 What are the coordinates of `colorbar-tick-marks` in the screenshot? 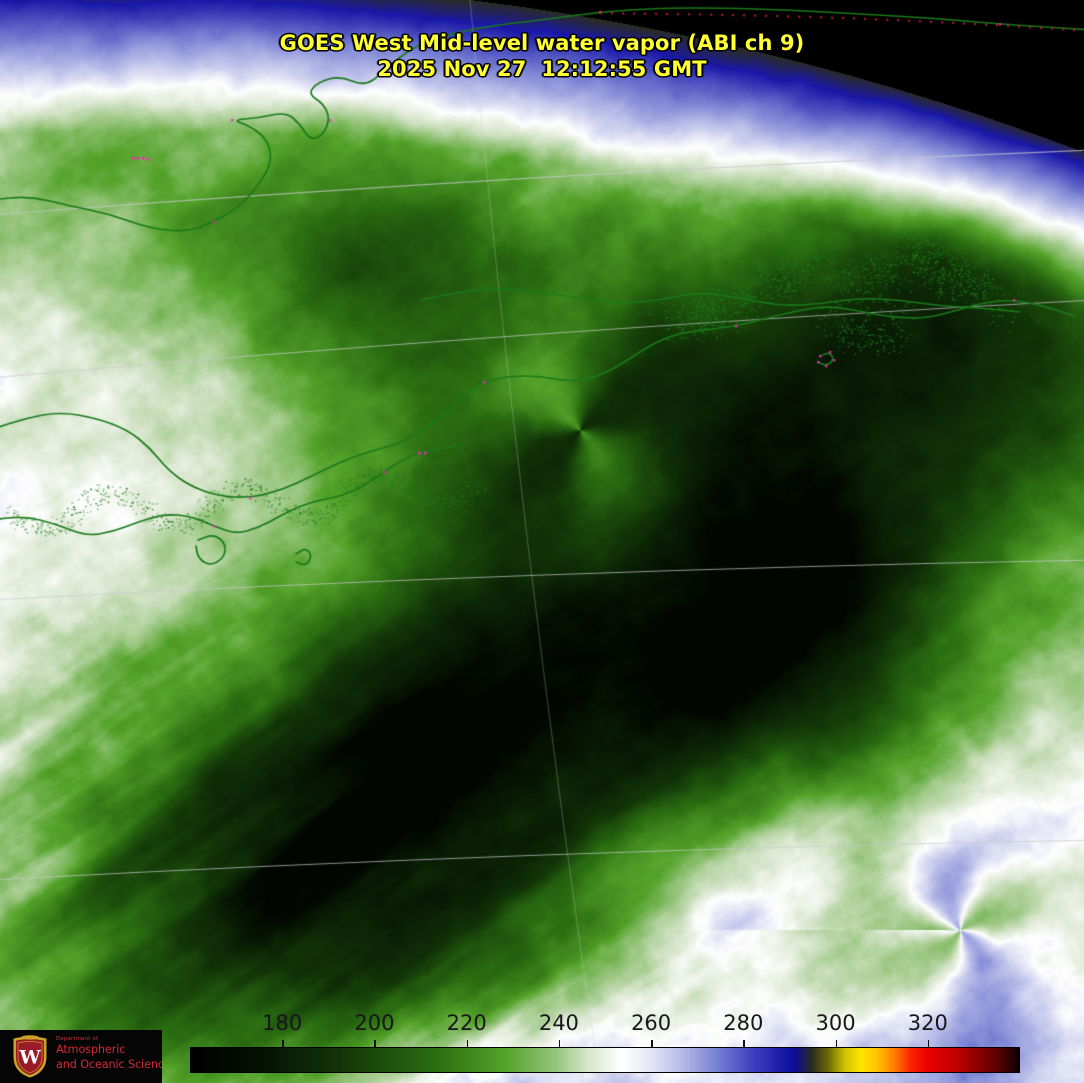 It's located at (605, 1043).